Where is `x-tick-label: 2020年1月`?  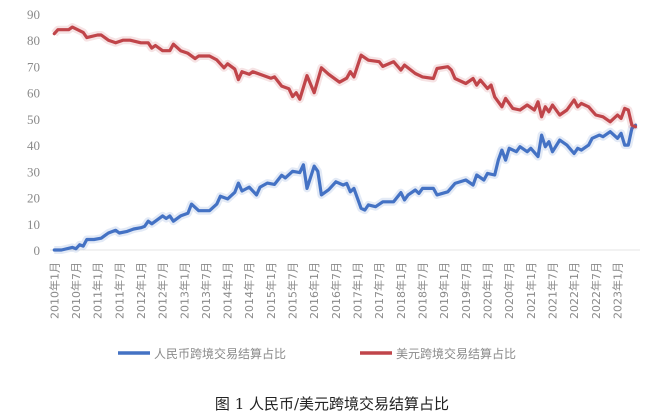
x-tick-label: 2020年1月 is located at coordinates (488, 290).